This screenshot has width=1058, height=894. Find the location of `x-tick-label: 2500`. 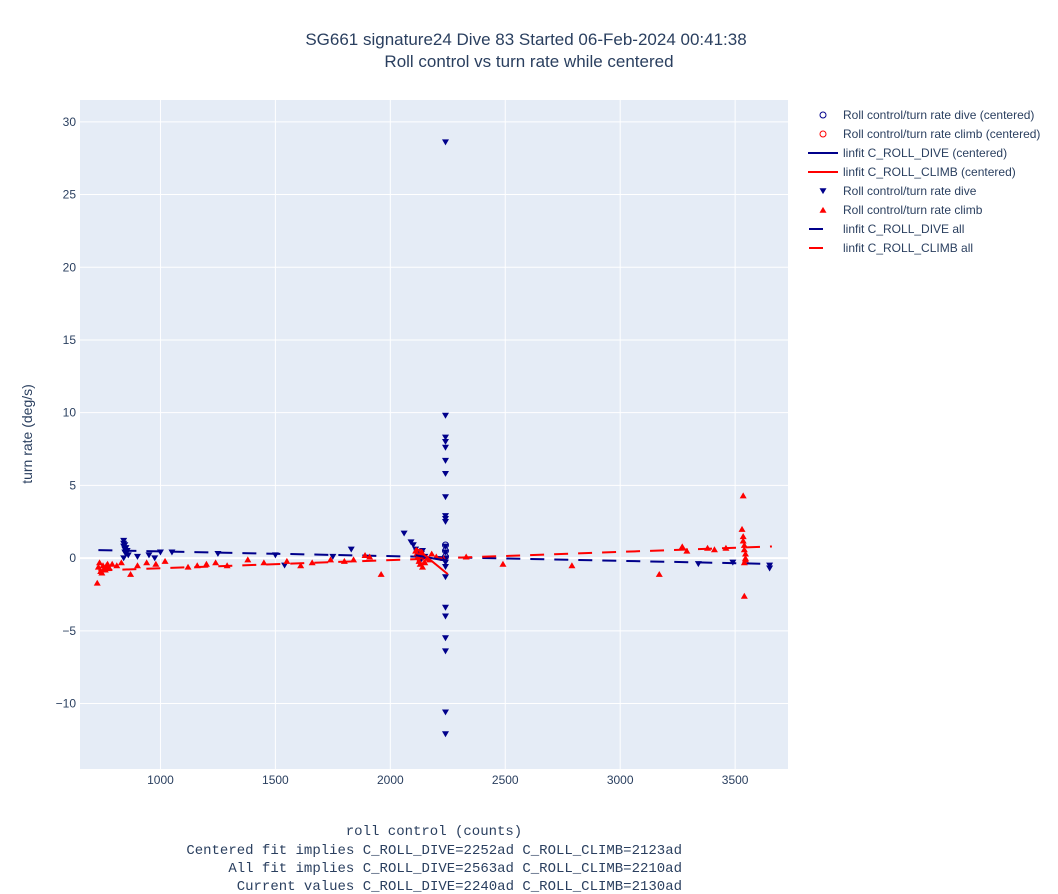

x-tick-label: 2500 is located at coordinates (505, 780).